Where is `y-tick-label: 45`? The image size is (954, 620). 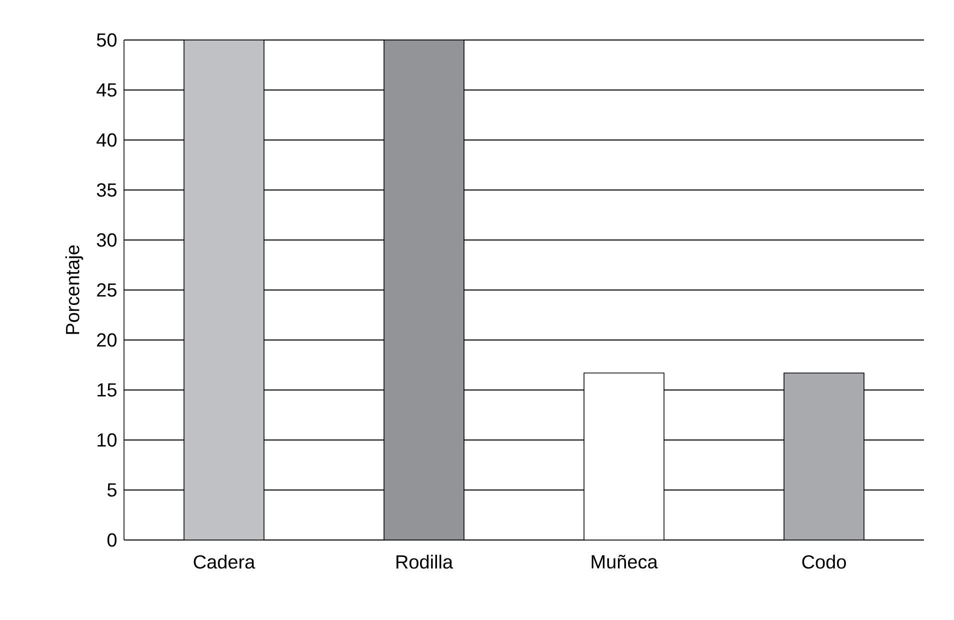 y-tick-label: 45 is located at coordinates (106, 90).